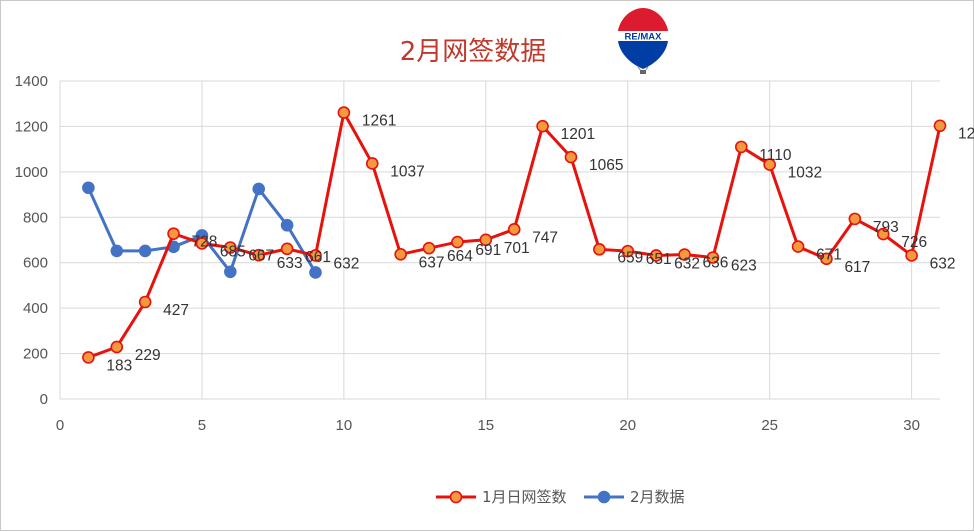  Describe the element at coordinates (202, 425) in the screenshot. I see `x-tick-label: 5` at that location.